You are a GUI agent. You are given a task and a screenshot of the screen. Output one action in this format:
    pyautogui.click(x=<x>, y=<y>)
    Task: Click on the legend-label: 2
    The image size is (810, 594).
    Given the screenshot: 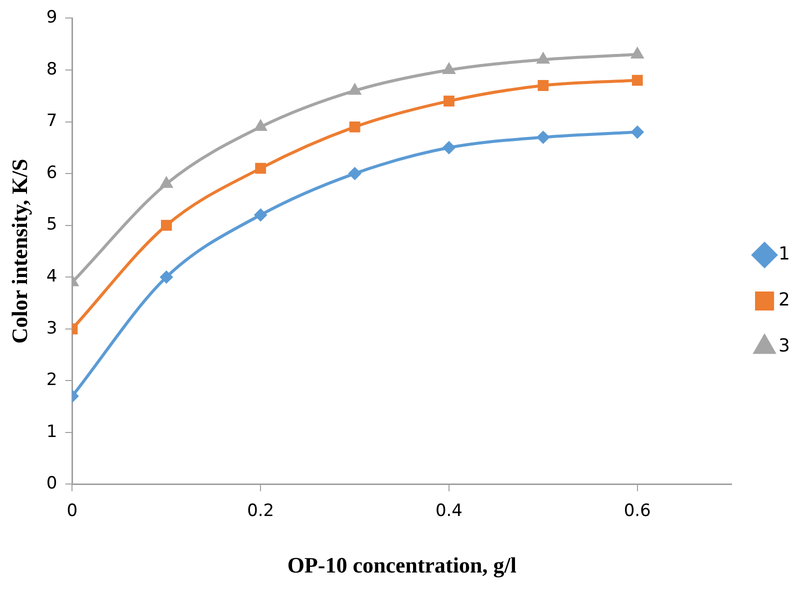 What is the action you would take?
    pyautogui.click(x=784, y=300)
    